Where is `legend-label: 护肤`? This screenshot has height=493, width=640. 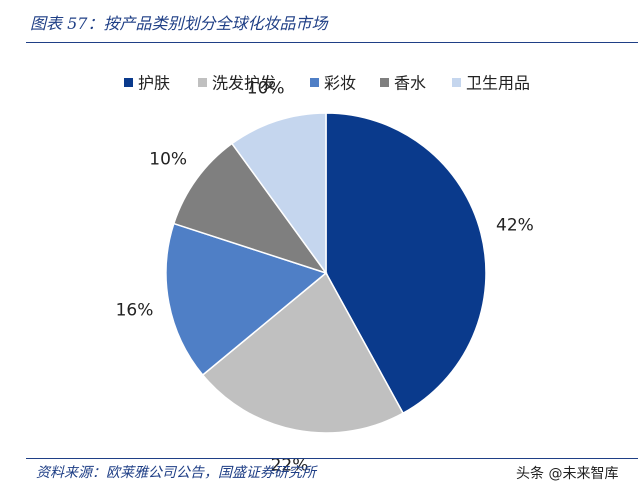
legend-label: 护肤 is located at coordinates (154, 83).